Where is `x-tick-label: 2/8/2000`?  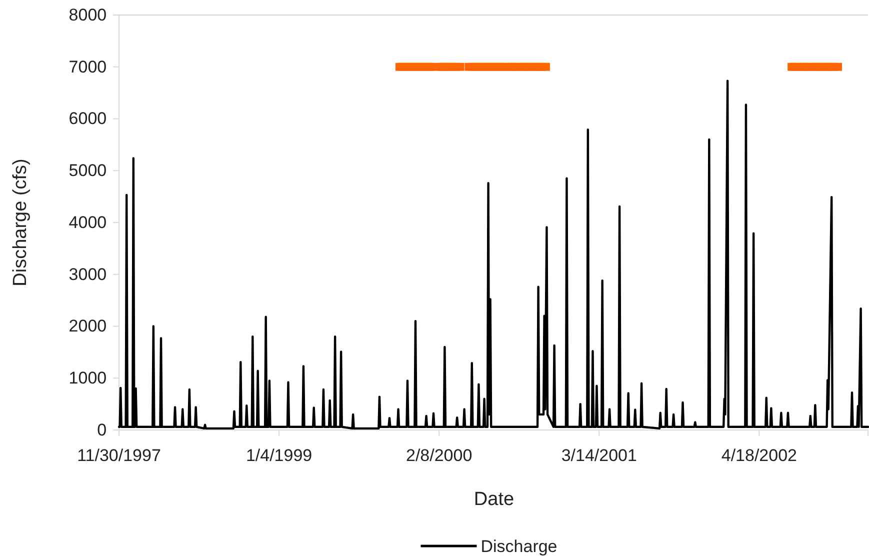
x-tick-label: 2/8/2000 is located at coordinates (439, 456).